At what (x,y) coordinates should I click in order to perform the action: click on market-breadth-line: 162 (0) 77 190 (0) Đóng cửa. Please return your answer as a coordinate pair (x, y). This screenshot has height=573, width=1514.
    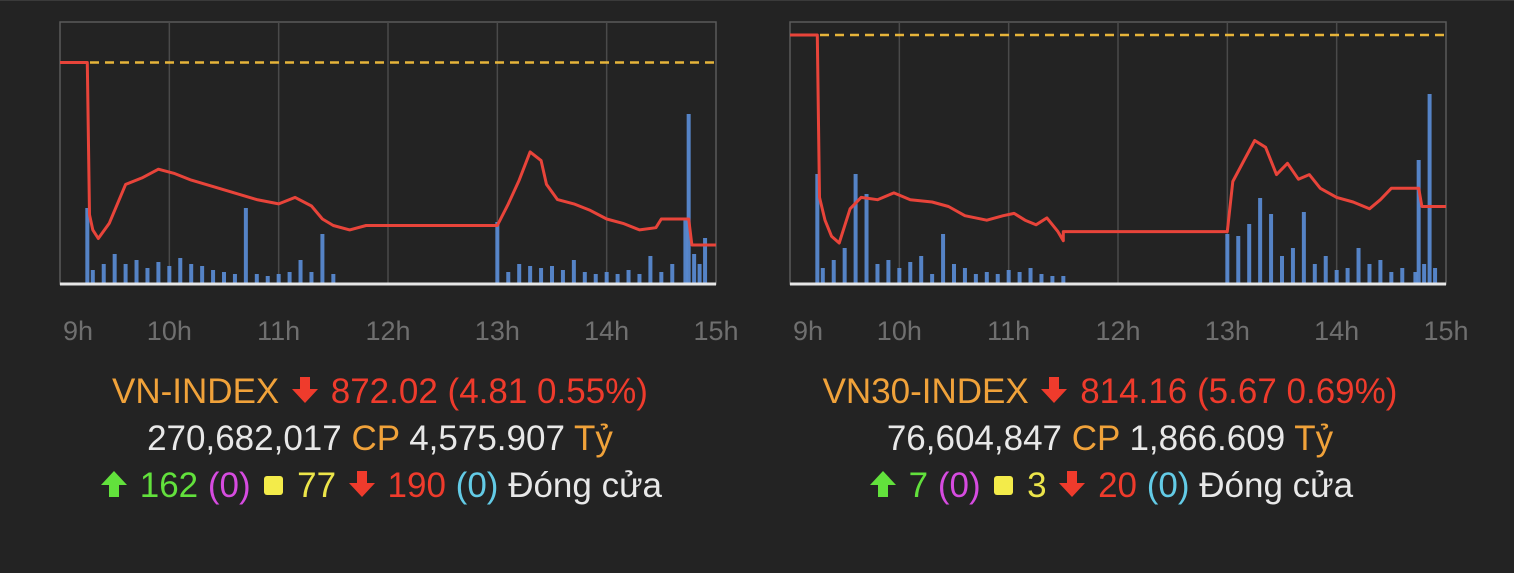
    Looking at the image, I should click on (380, 485).